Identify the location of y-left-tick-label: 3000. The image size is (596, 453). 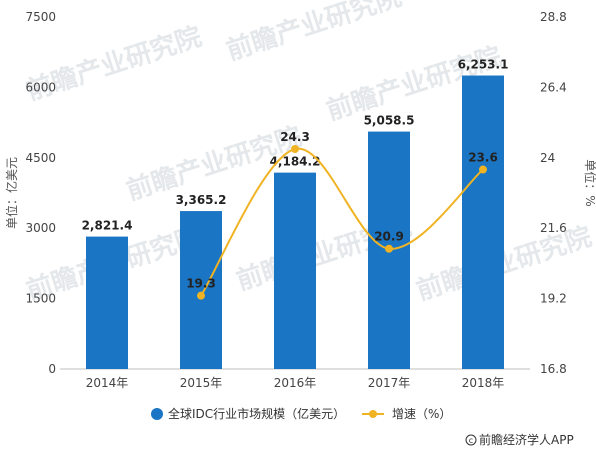
(40, 228).